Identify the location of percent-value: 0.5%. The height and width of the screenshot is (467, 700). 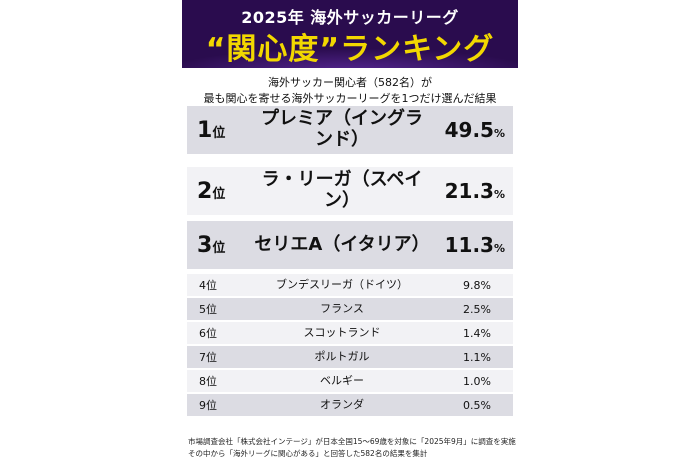
(477, 405).